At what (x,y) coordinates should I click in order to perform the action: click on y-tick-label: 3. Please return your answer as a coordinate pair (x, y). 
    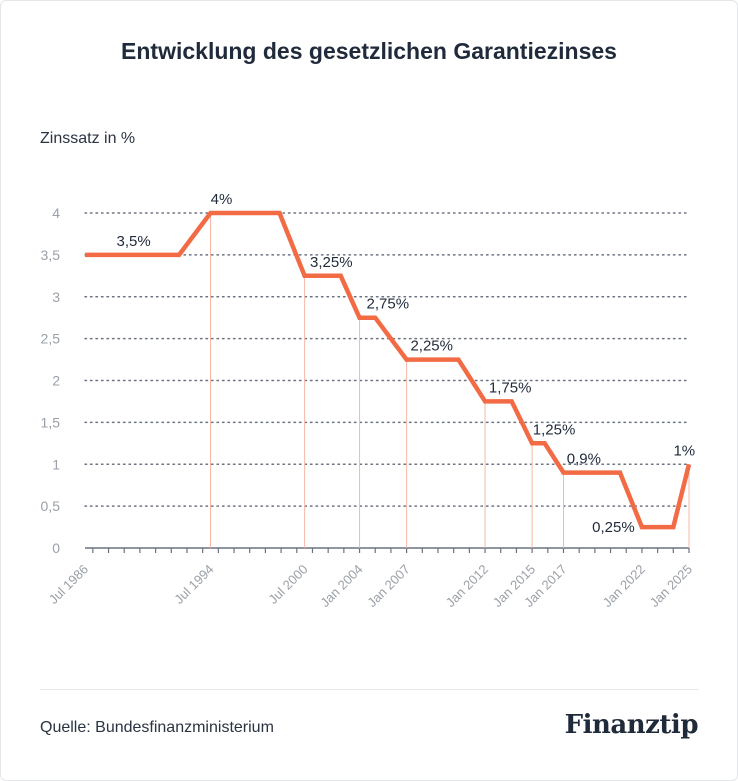
    Looking at the image, I should click on (56, 297).